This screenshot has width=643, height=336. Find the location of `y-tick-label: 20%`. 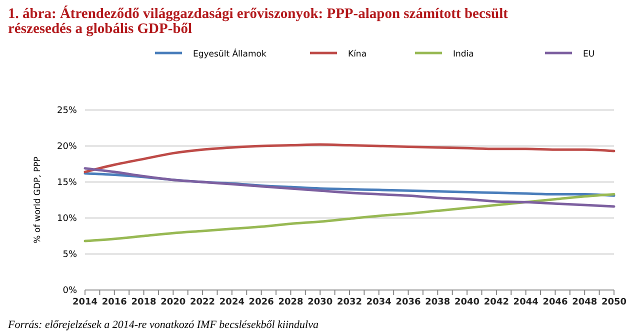

y-tick-label: 20% is located at coordinates (67, 147).